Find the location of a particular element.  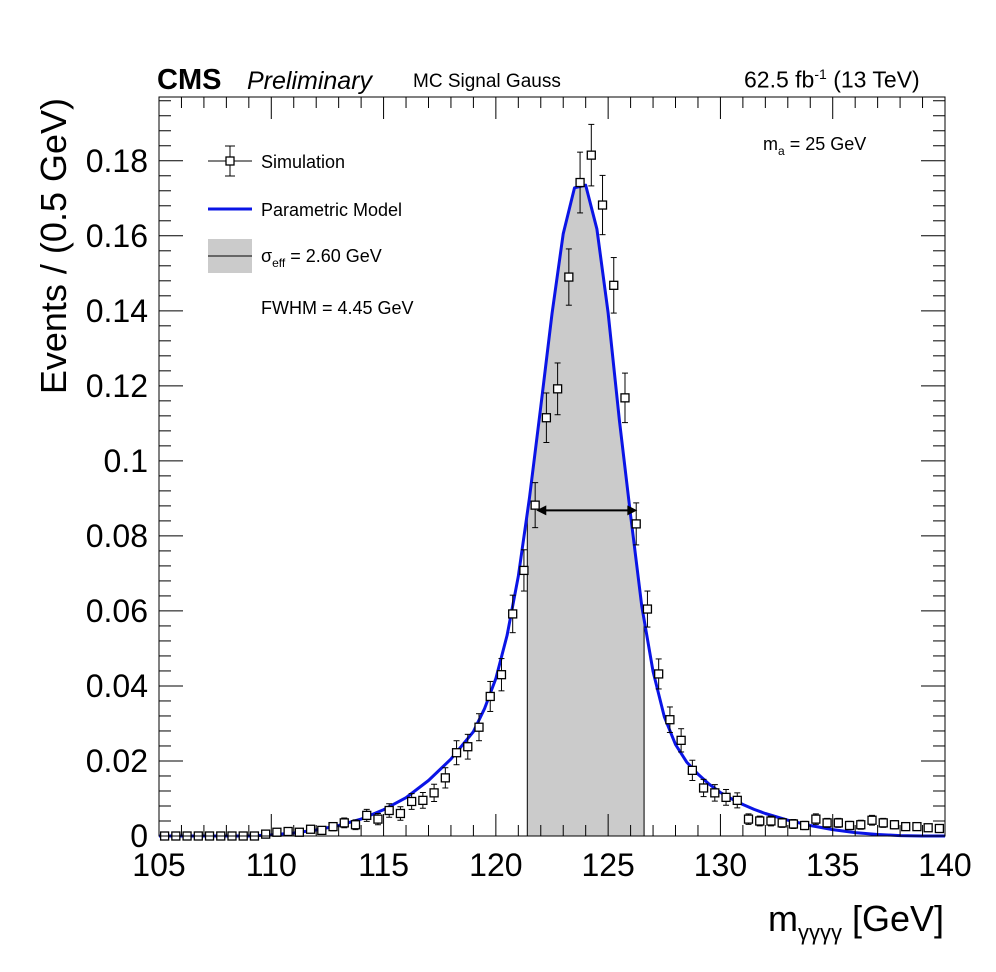

x-tick-label: 130 is located at coordinates (720, 865).